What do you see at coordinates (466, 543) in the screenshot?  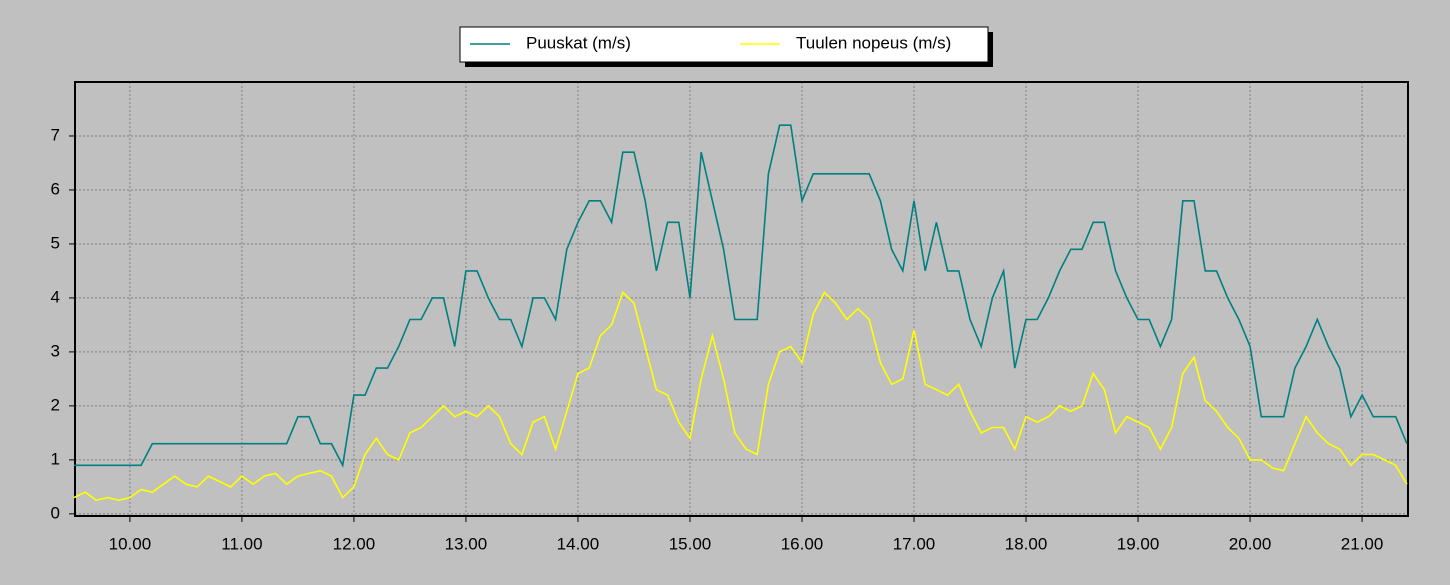 I see `x-tick-label: 13.00` at bounding box center [466, 543].